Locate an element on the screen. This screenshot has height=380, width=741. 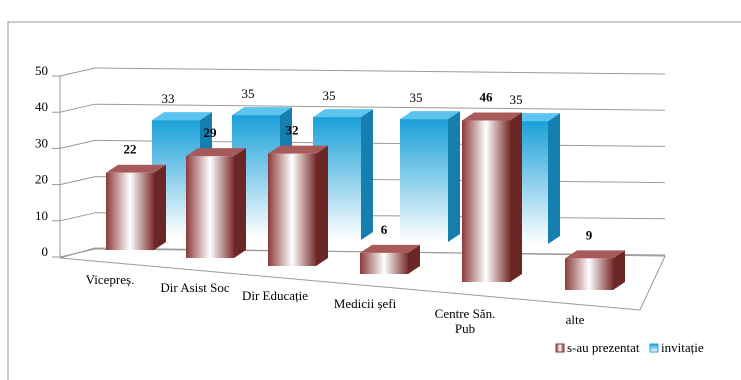
x-tick-label: Dir Educație is located at coordinates (275, 295).